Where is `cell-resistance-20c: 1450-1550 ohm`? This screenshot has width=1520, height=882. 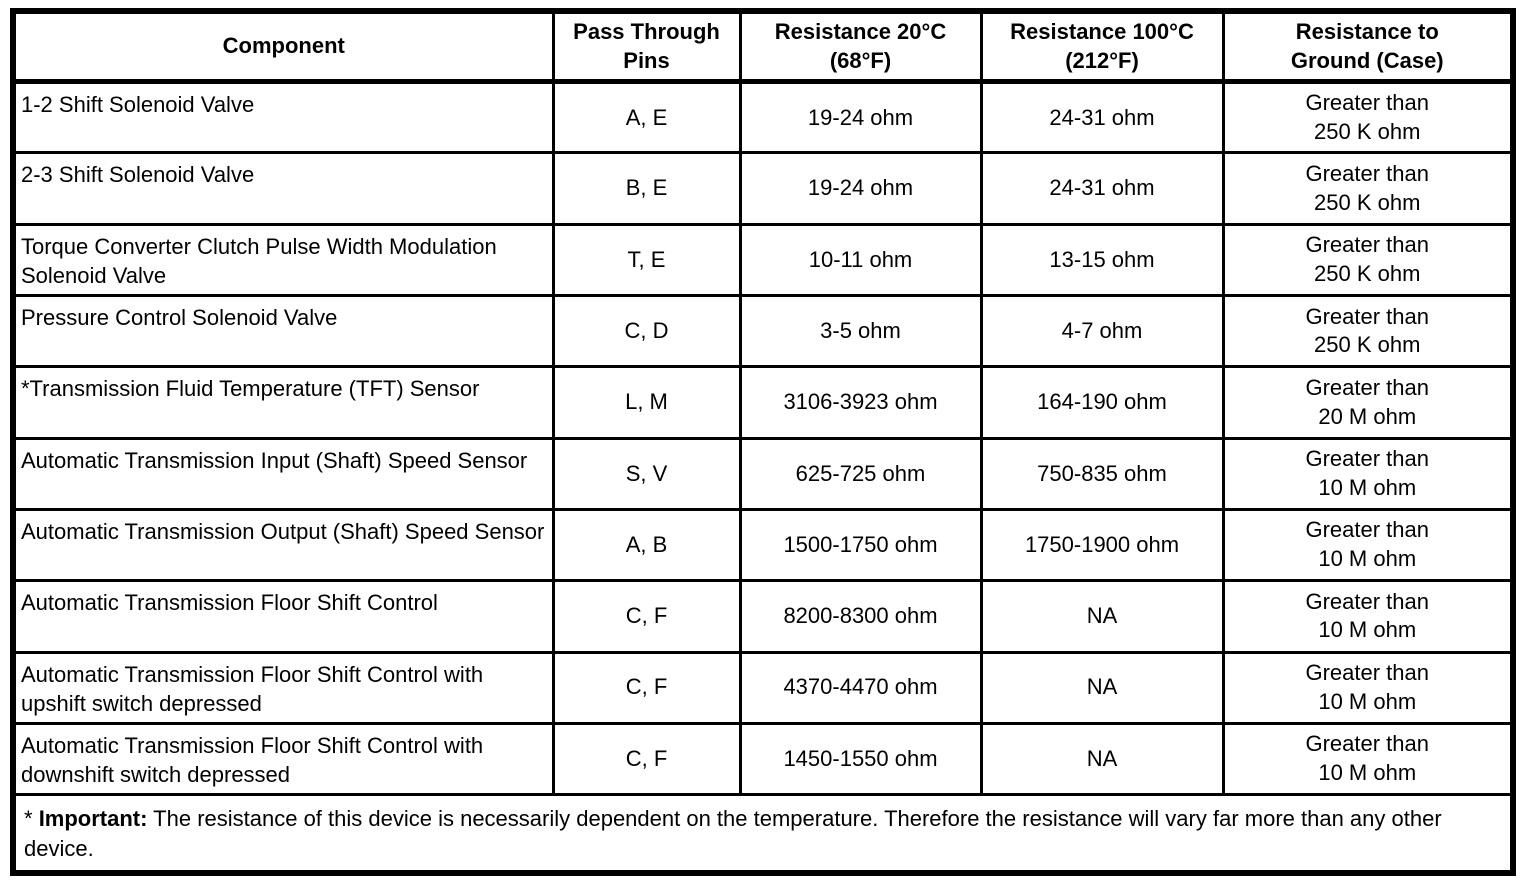 cell-resistance-20c: 1450-1550 ohm is located at coordinates (860, 759).